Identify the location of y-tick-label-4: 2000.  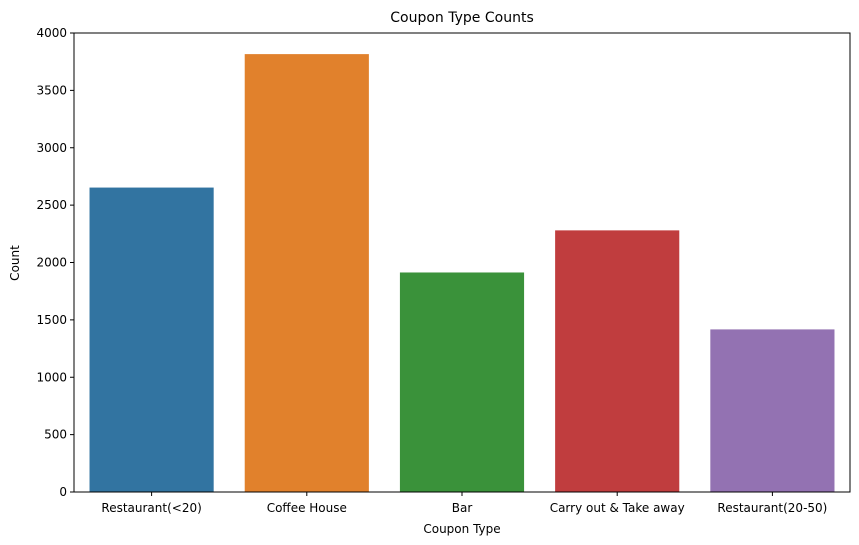
(51, 263).